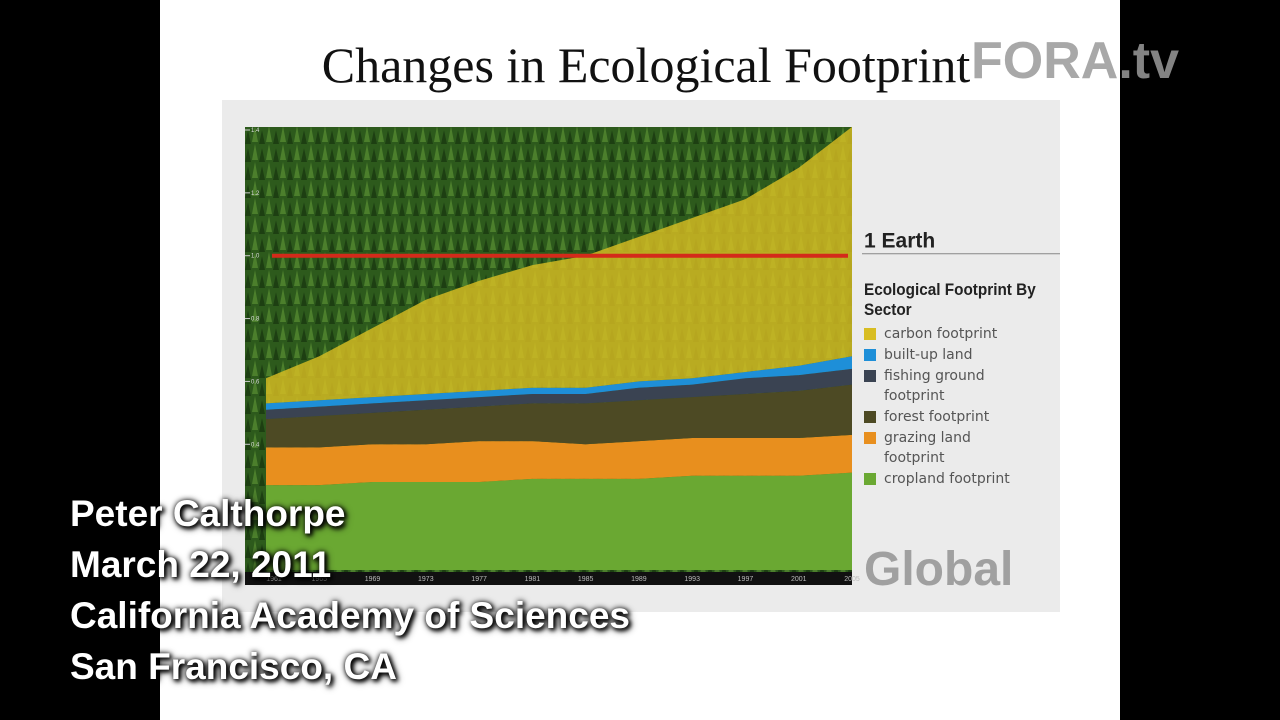  Describe the element at coordinates (233, 666) in the screenshot. I see `caption-line: San Francisco, CA` at that location.